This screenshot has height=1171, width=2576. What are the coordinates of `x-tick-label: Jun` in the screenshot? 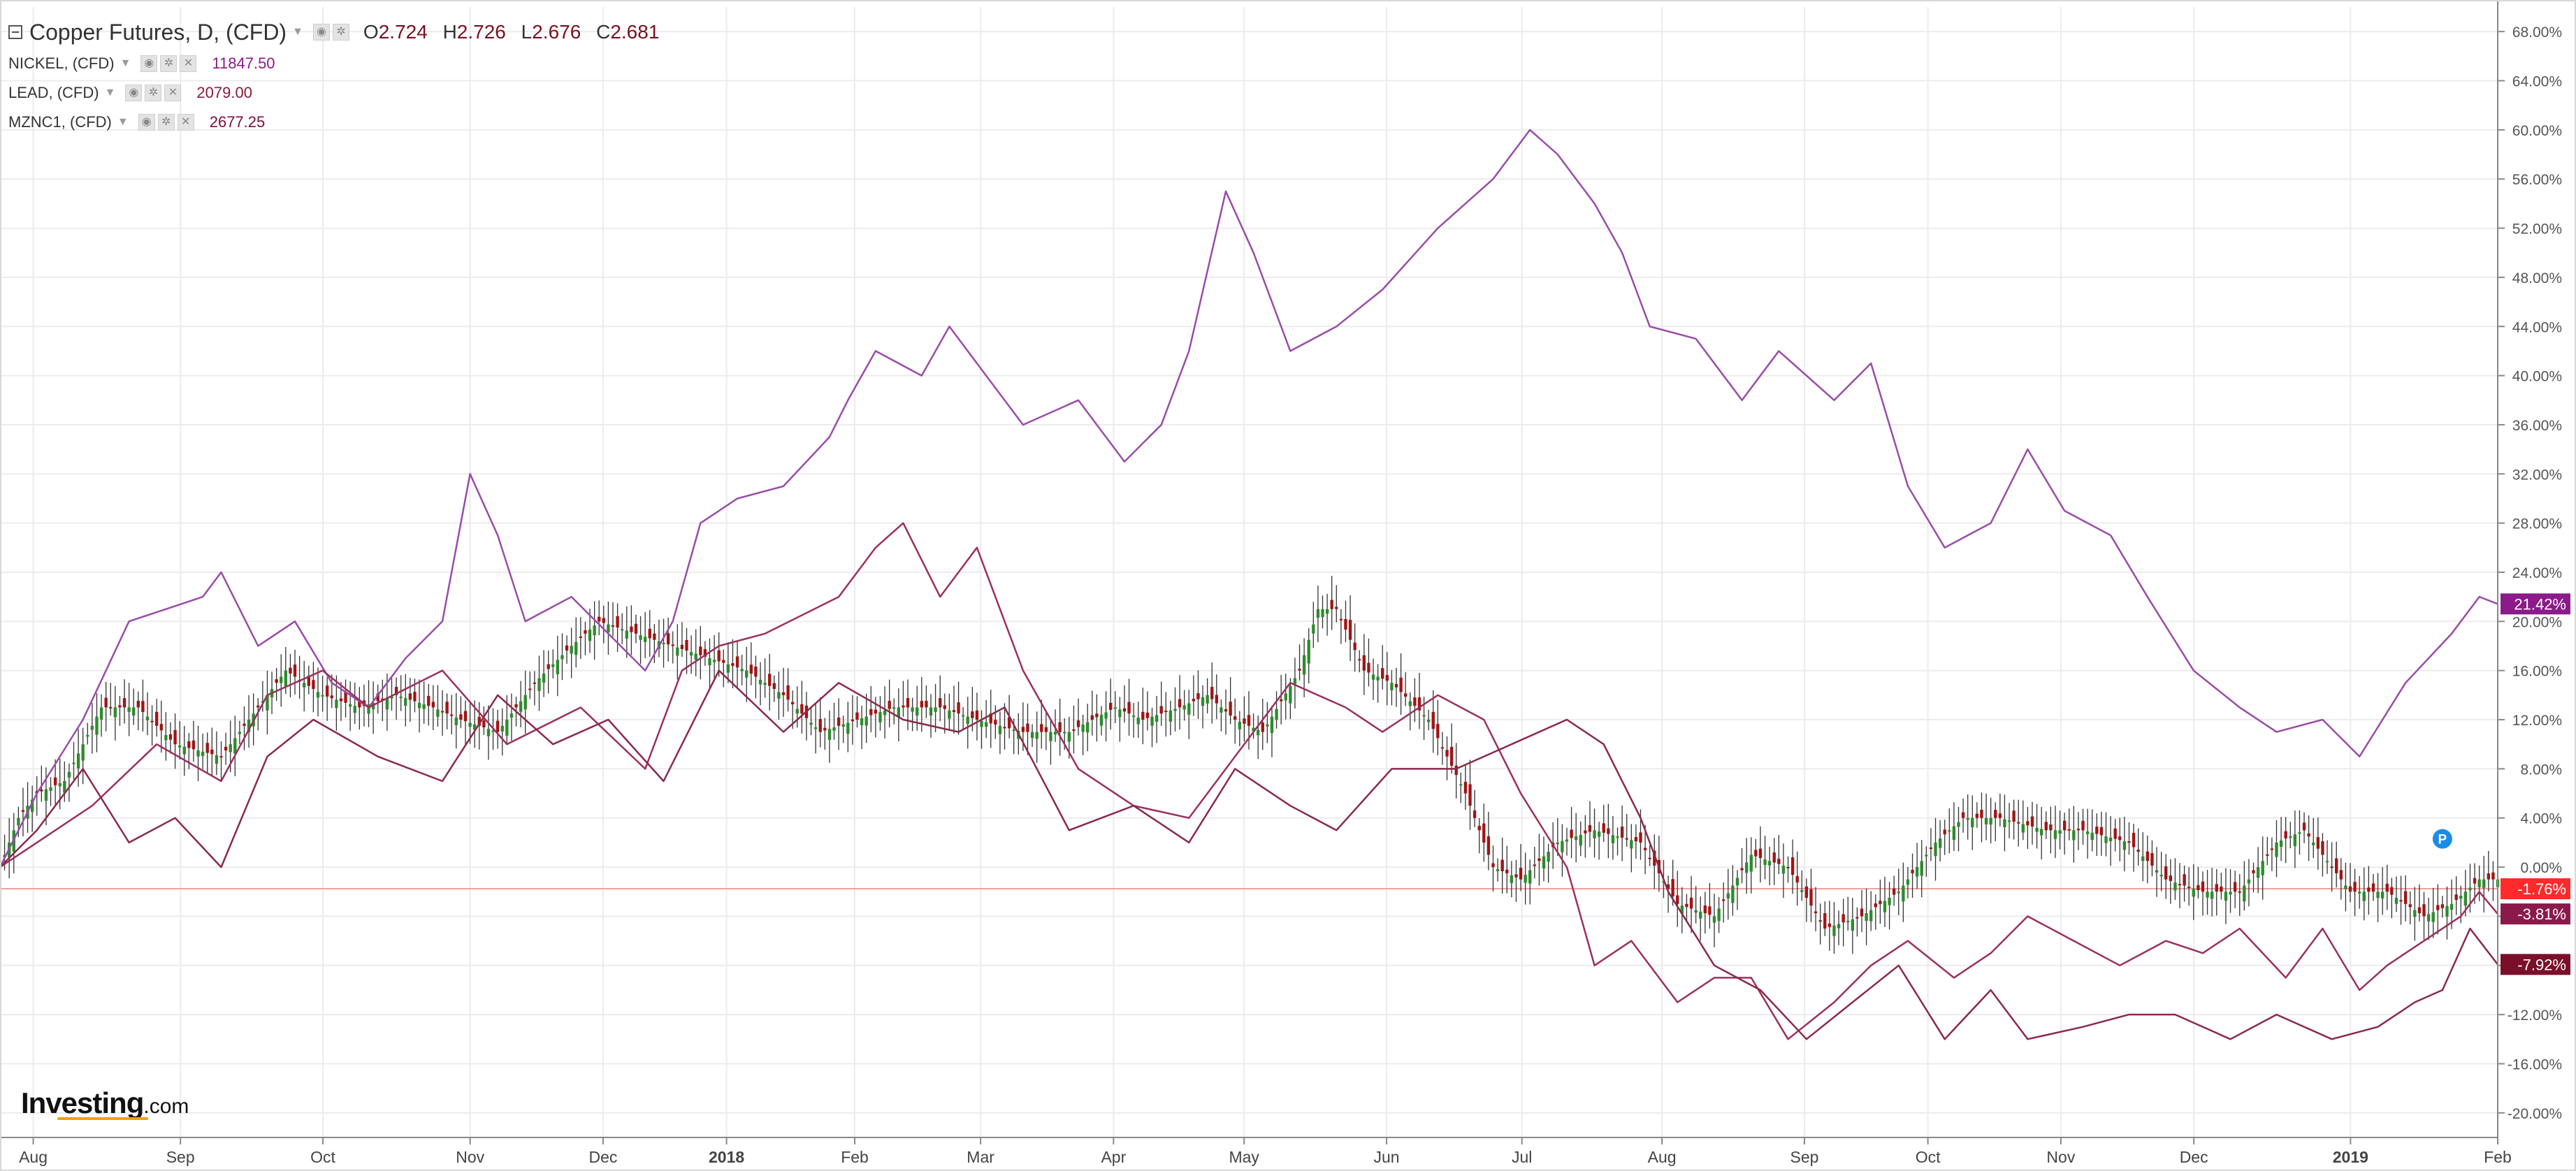 It's located at (1386, 1157).